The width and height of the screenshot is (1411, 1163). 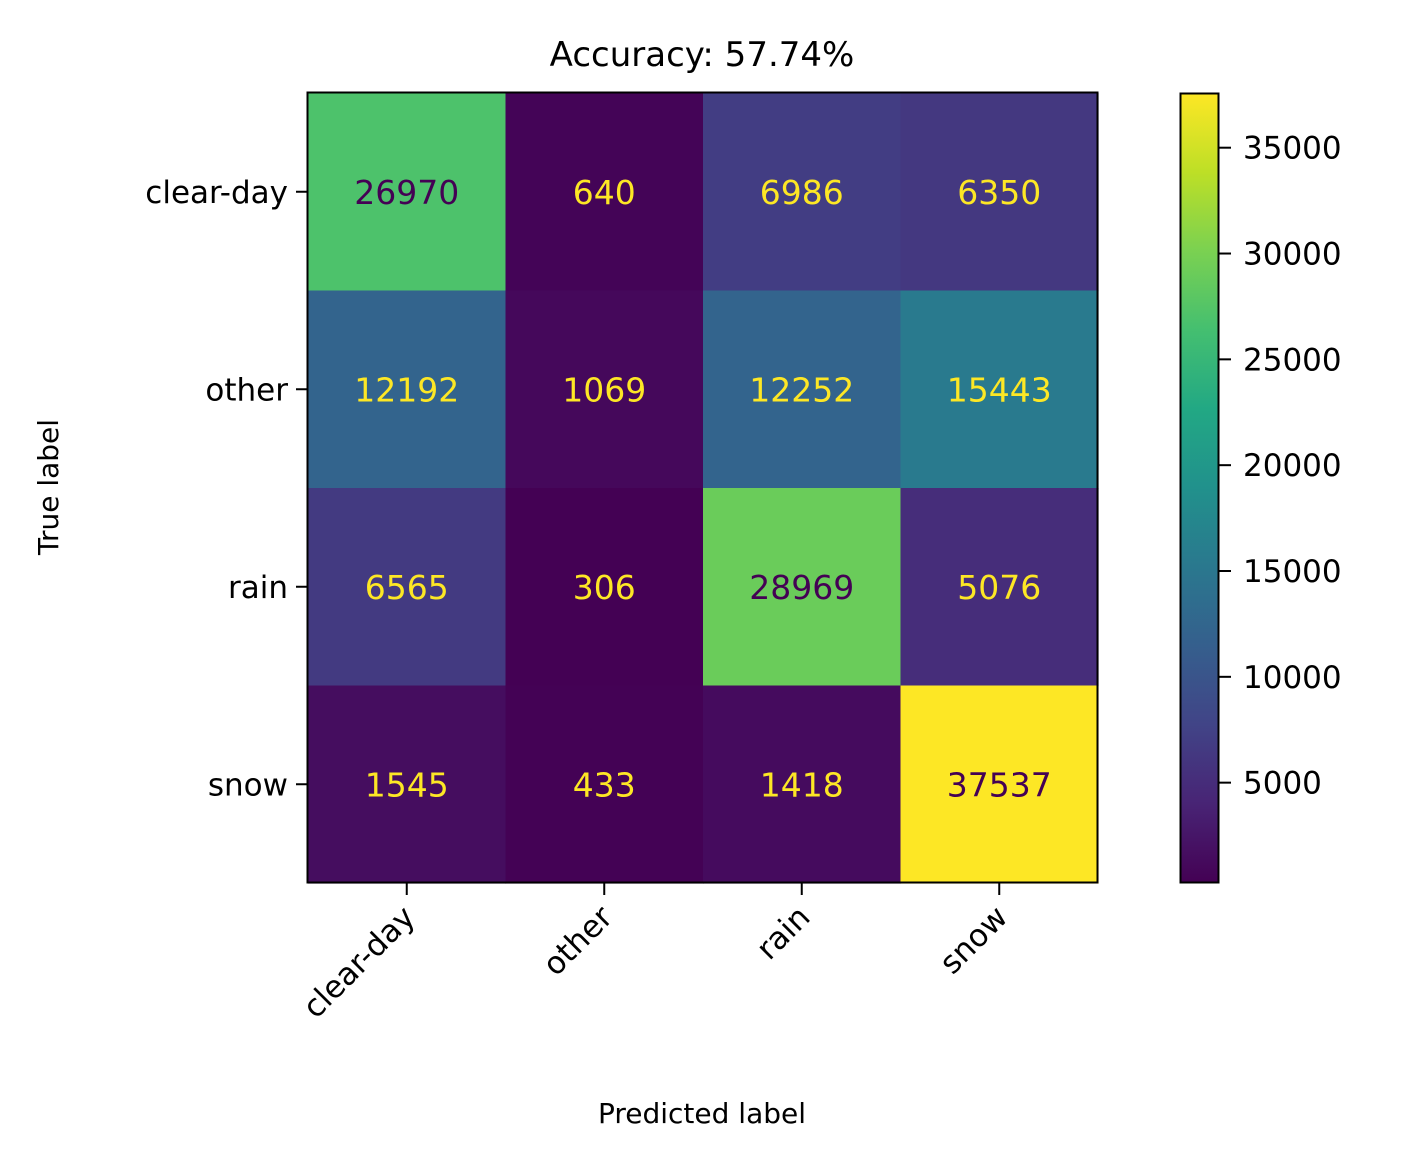 I want to click on y-axis-label: True label, so click(x=48, y=487).